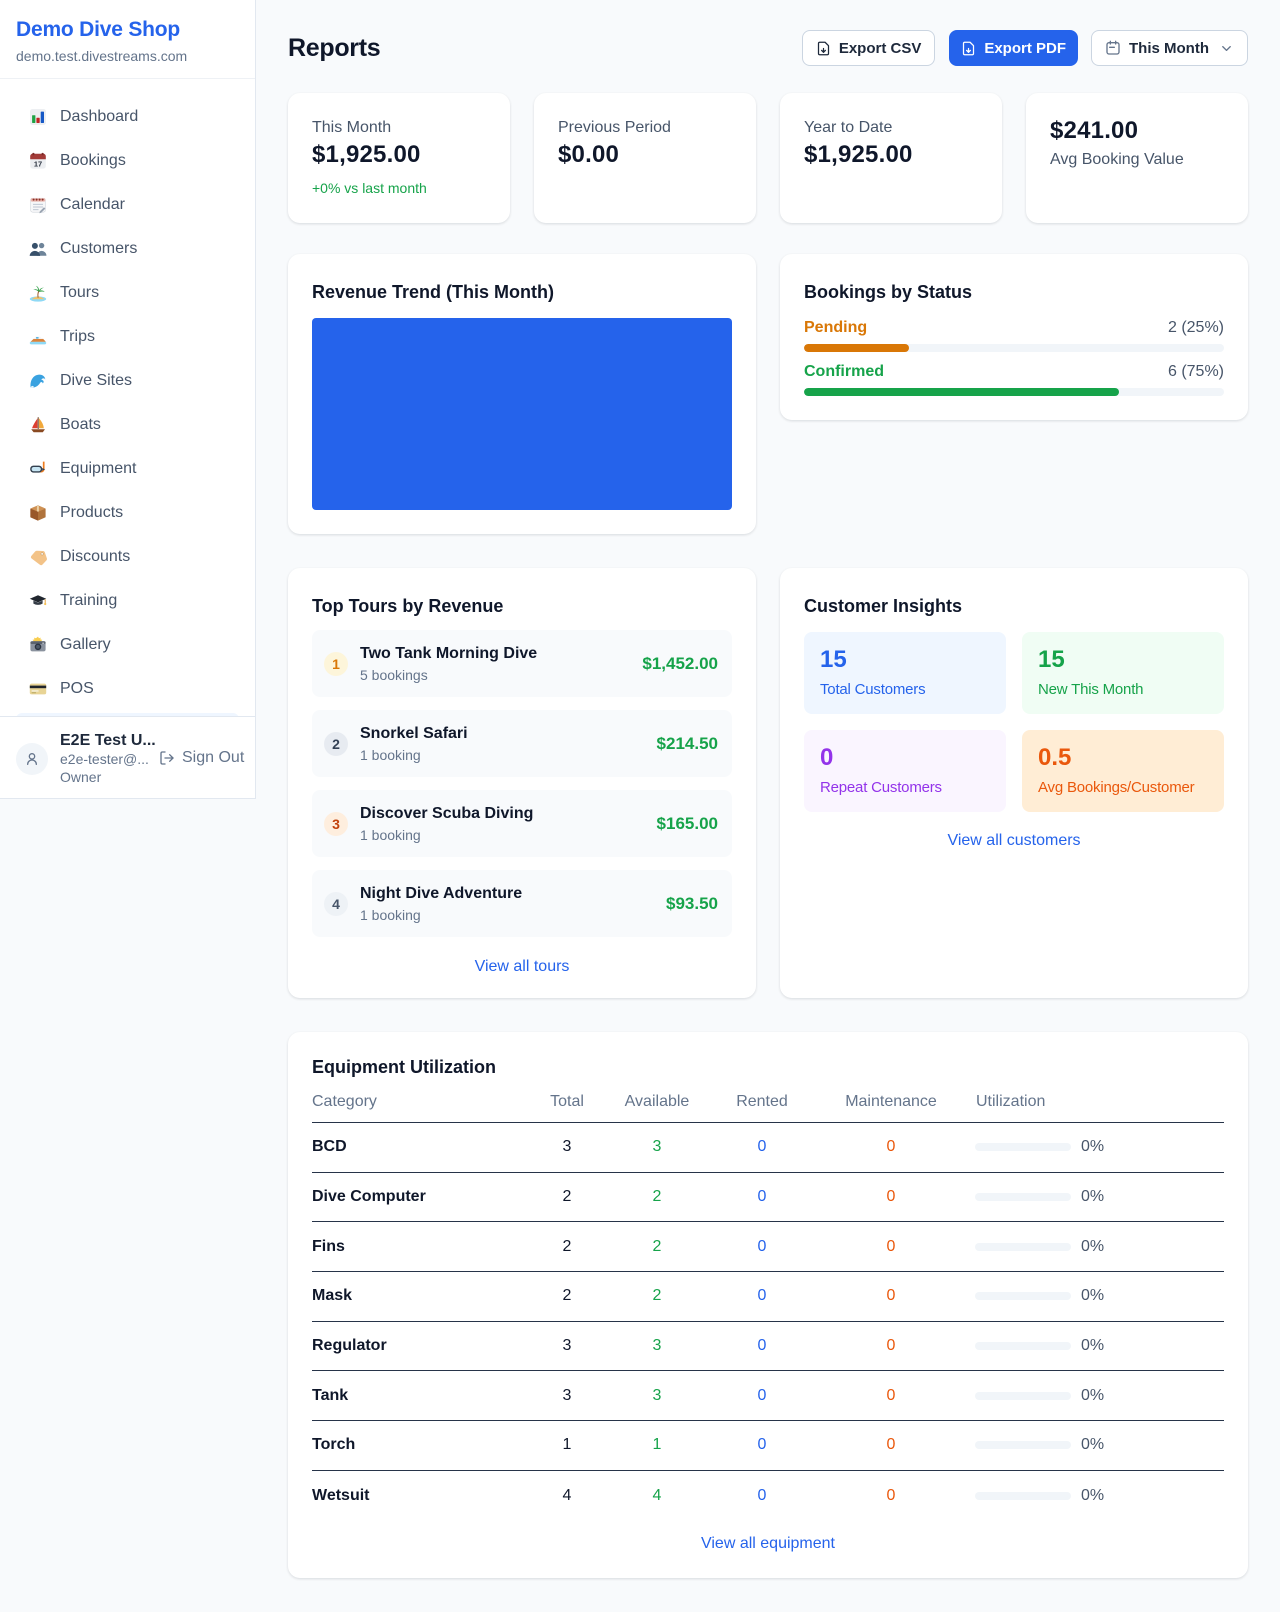 Image resolution: width=1280 pixels, height=1612 pixels. I want to click on svg-text: 17, so click(38, 164).